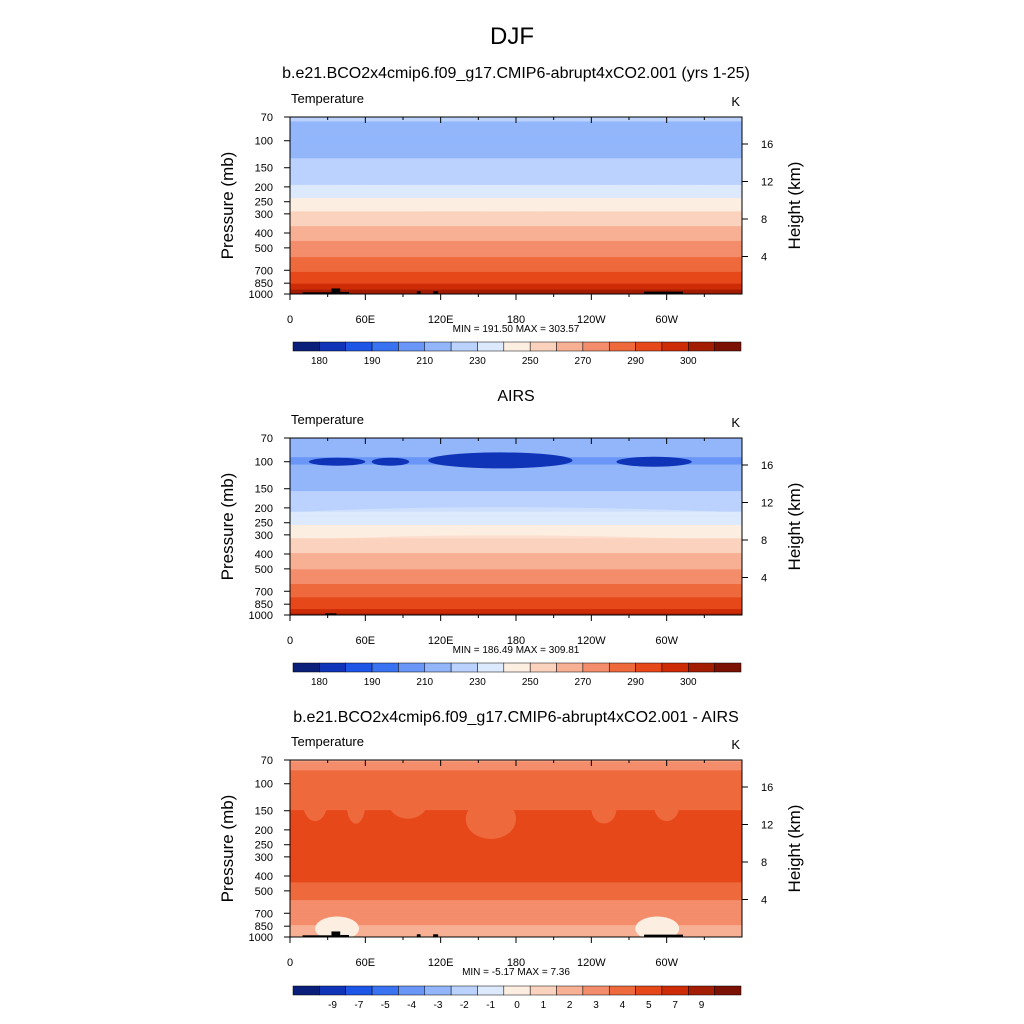 The height and width of the screenshot is (1024, 1024). What do you see at coordinates (666, 320) in the screenshot?
I see `x-tick-label: 60W` at bounding box center [666, 320].